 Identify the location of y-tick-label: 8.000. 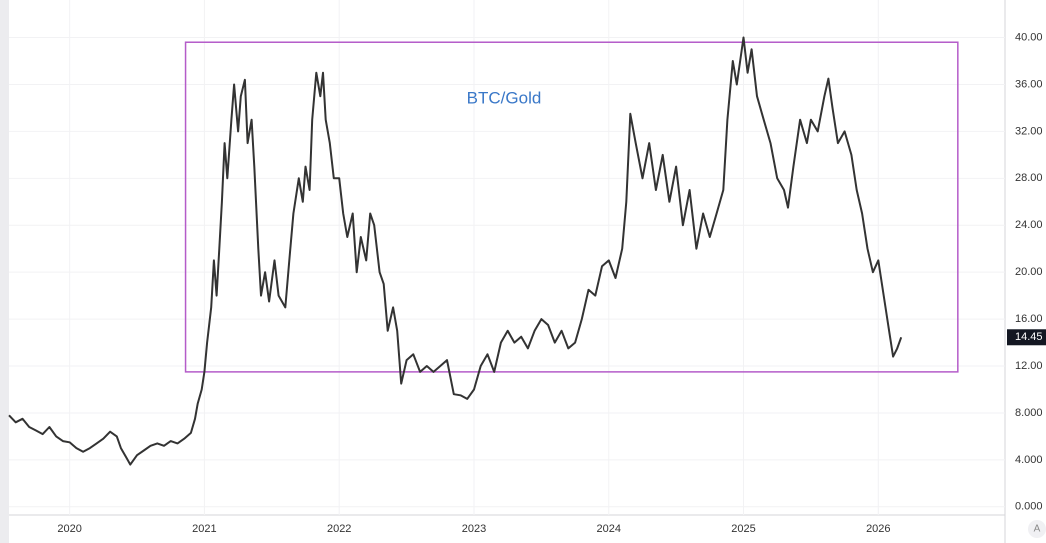
(1029, 413).